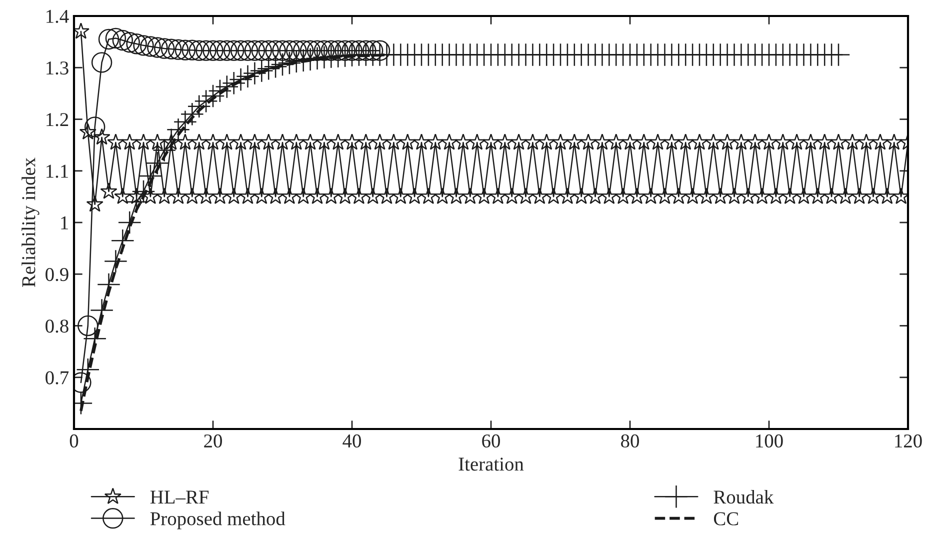 This screenshot has height=559, width=948. I want to click on y-tick-label: 0.8, so click(57, 326).